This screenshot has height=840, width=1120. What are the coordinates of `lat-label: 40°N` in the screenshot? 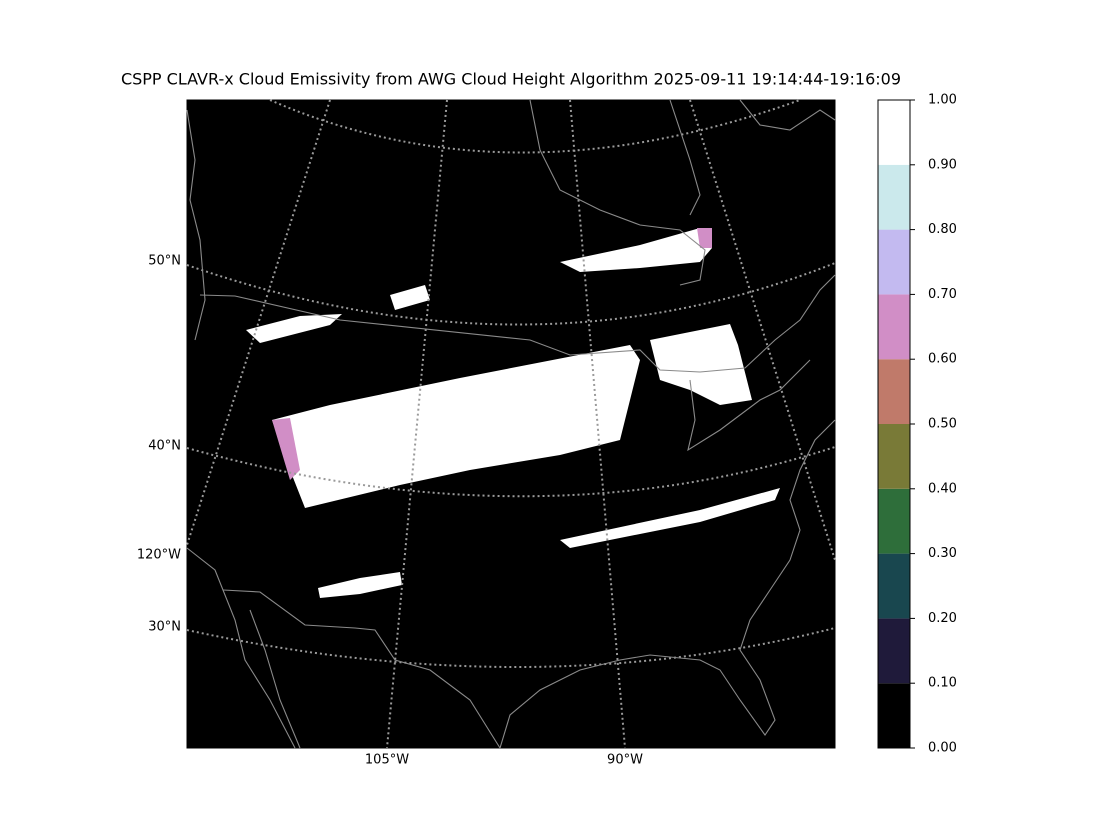 It's located at (164, 446).